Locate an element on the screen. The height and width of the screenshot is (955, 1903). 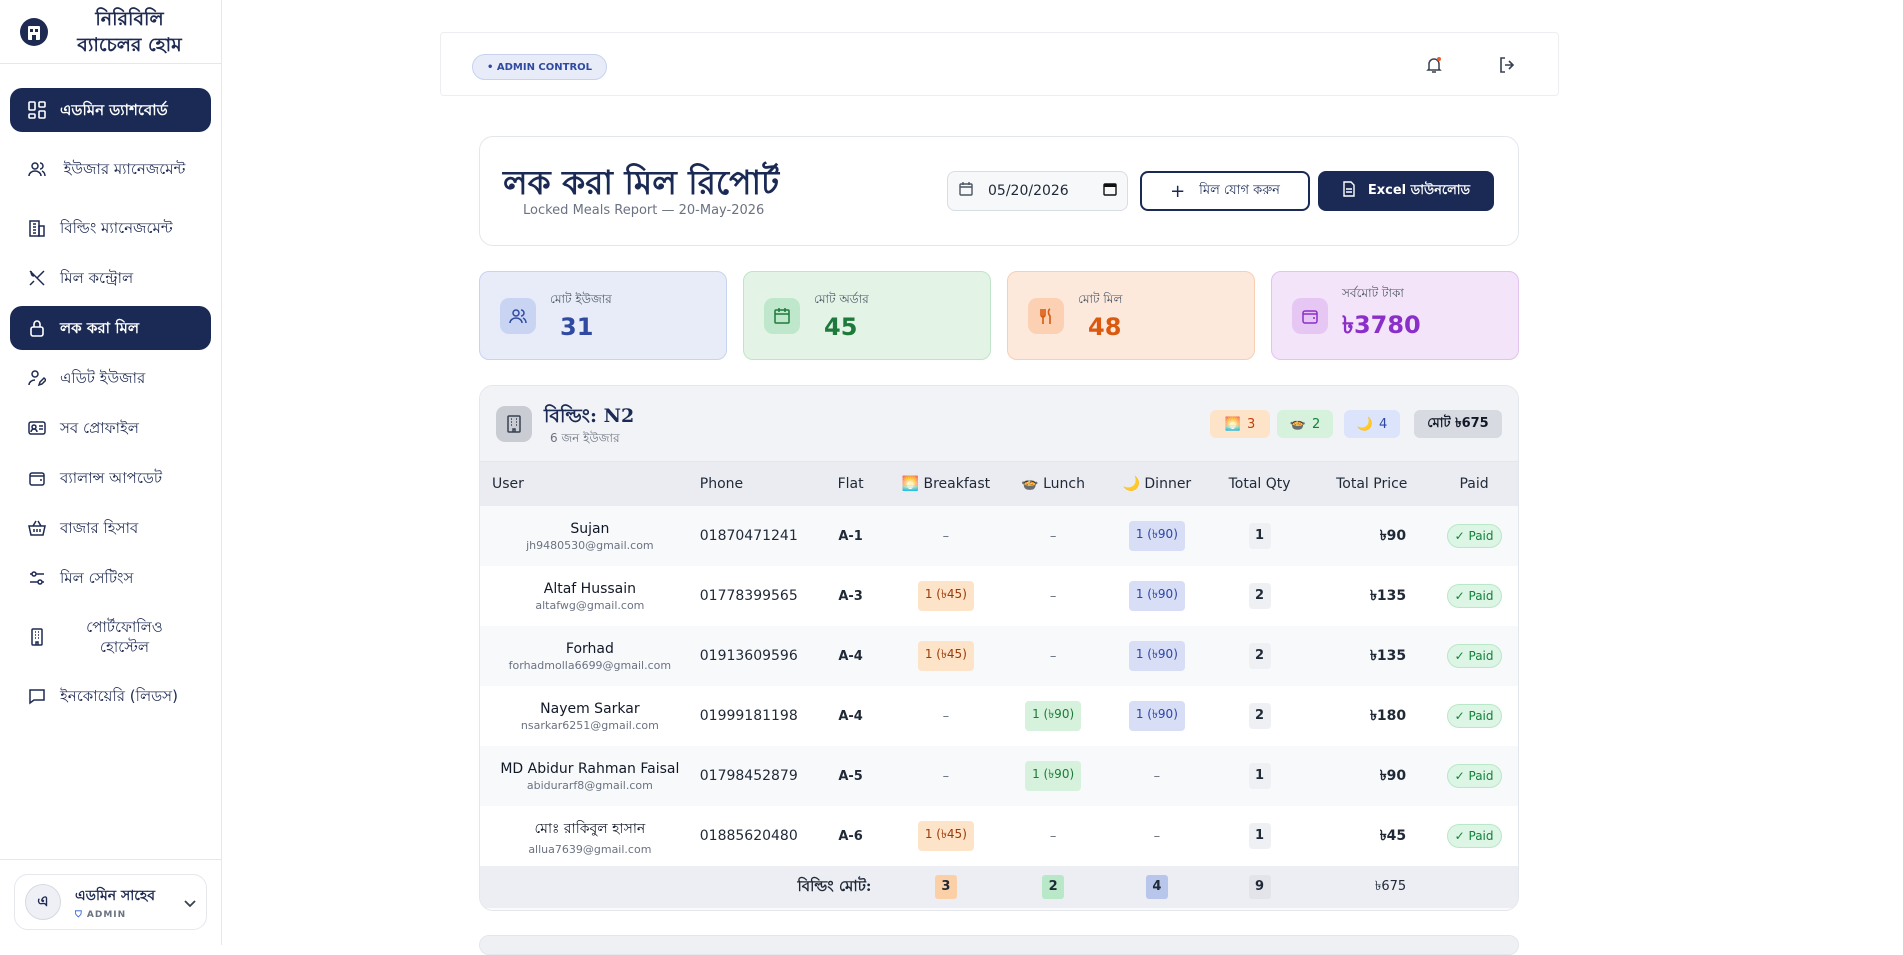
column-header: User is located at coordinates (590, 484).